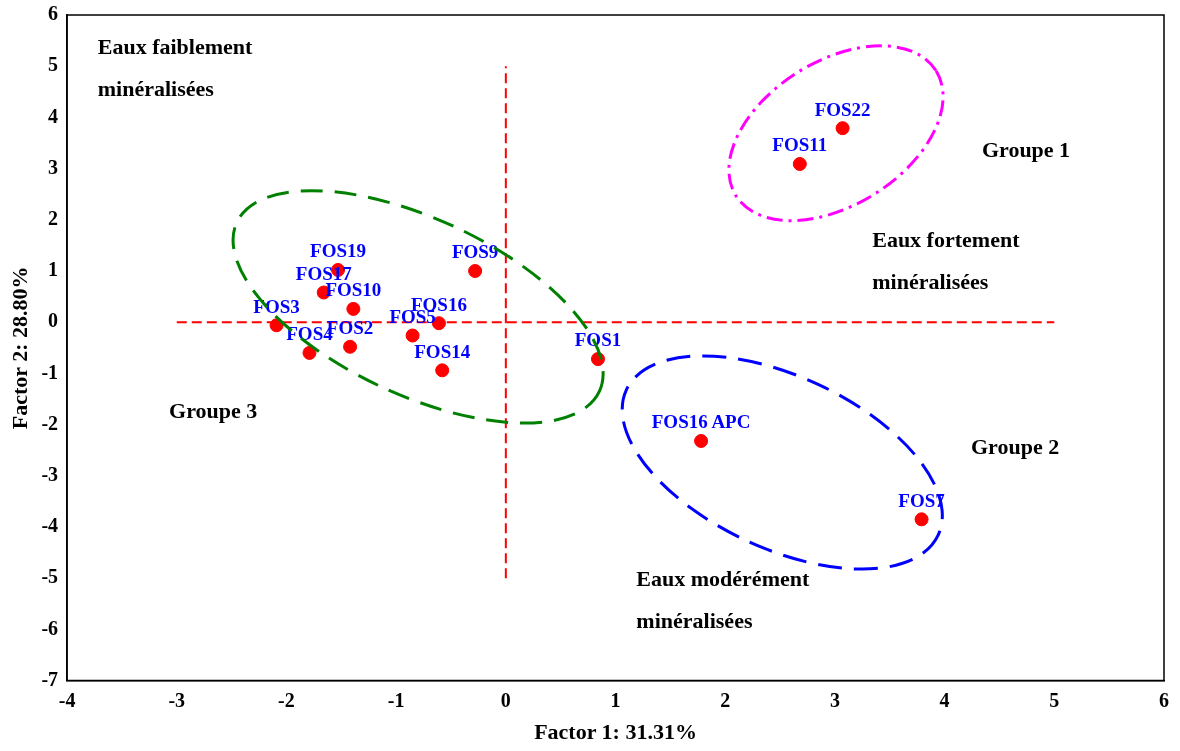  I want to click on data-label: FOS11, so click(800, 145).